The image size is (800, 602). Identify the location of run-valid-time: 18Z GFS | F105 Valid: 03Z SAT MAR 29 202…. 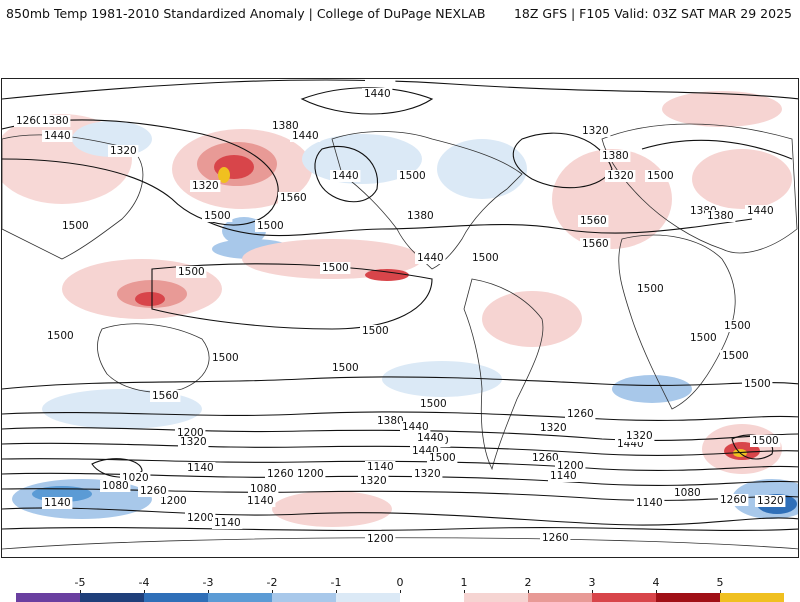
(652, 13).